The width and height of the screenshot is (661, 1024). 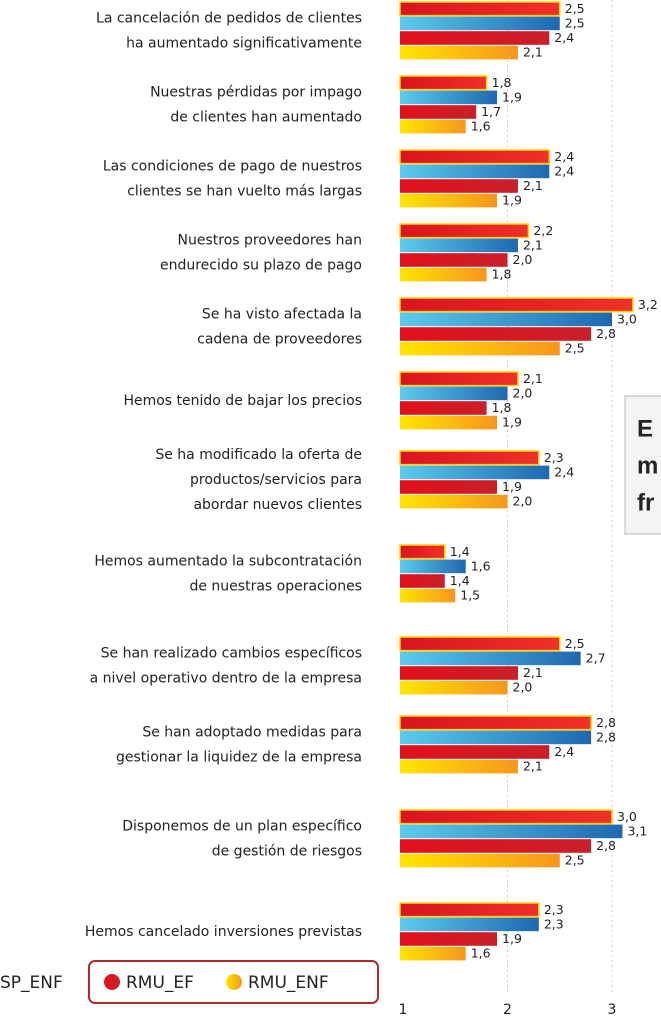 I want to click on x-tick-label: 1, so click(x=403, y=1010).